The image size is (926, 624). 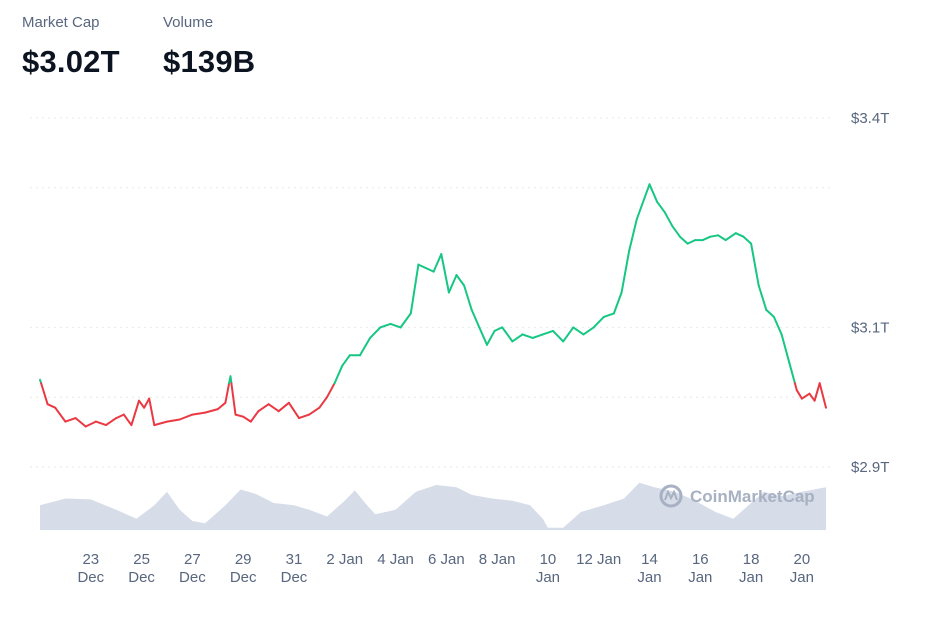 I want to click on x-tick-label: 16 Jan, so click(x=700, y=568).